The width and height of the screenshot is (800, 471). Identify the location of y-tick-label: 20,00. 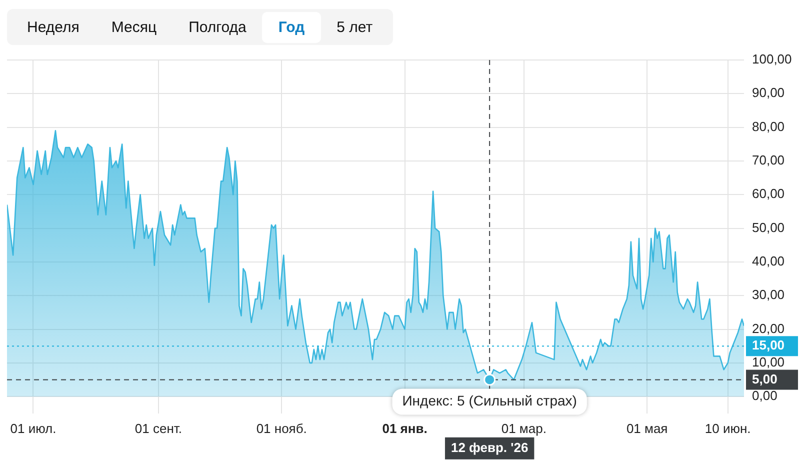
(768, 328).